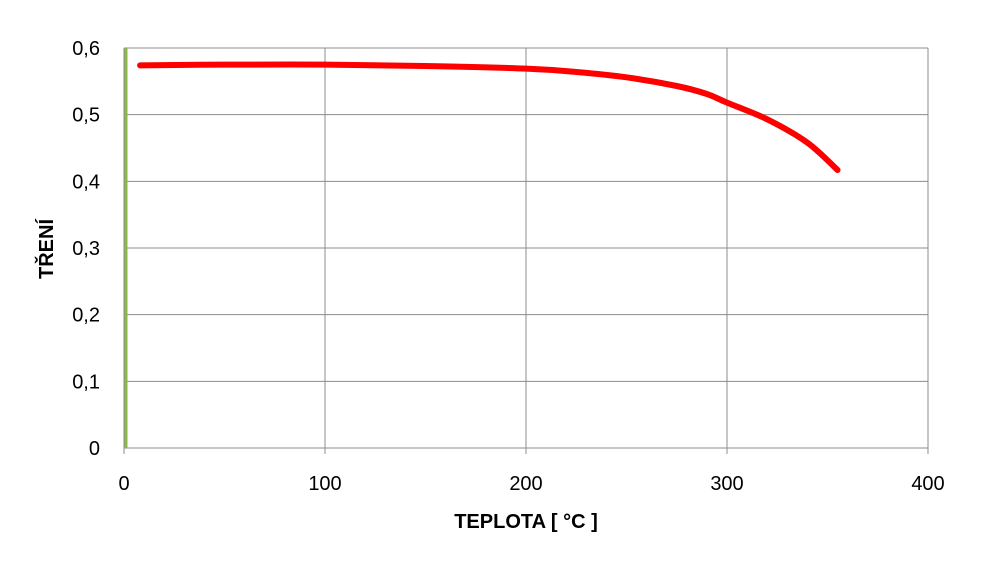  Describe the element at coordinates (86, 316) in the screenshot. I see `y-tick-label: 0,2` at that location.